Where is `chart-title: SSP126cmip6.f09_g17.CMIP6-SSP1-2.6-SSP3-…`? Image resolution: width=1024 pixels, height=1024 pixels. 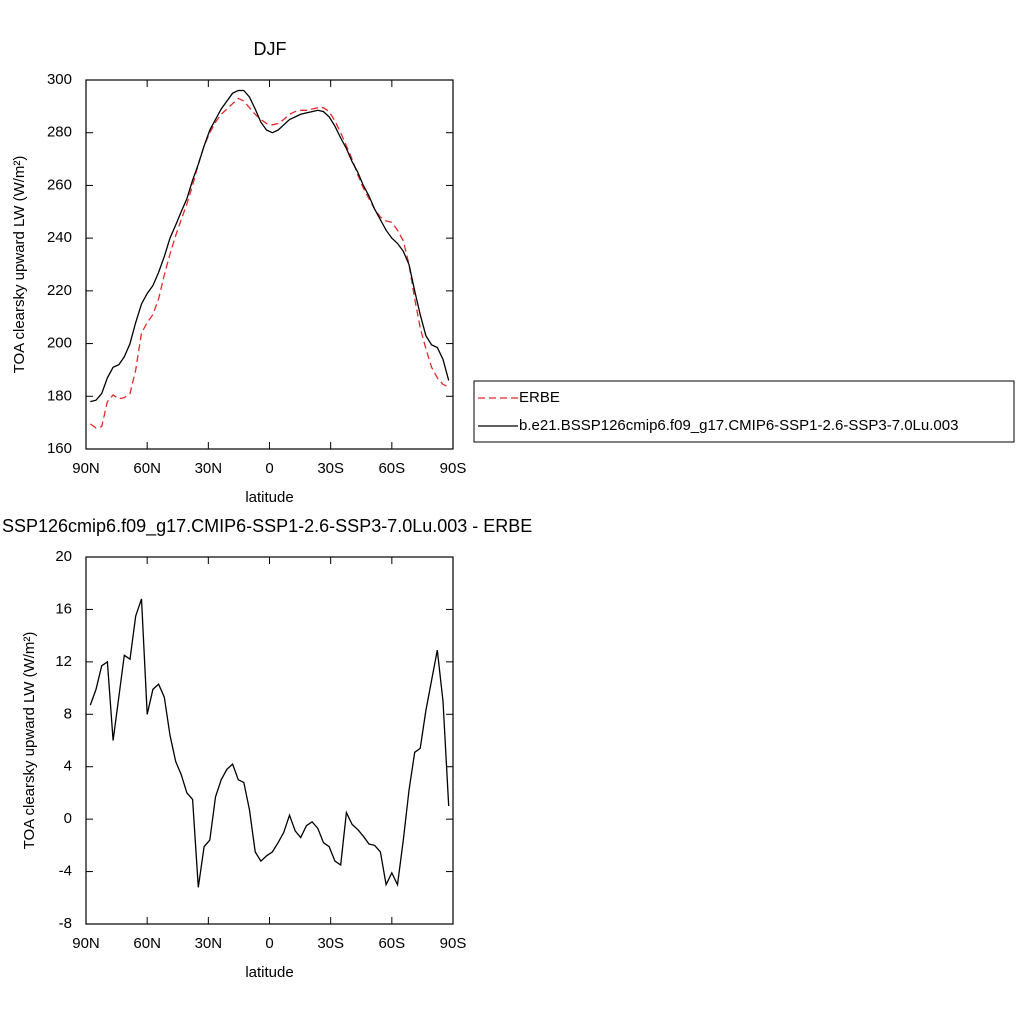
chart-title: SSP126cmip6.f09_g17.CMIP6-SSP1-2.6-SSP3-… is located at coordinates (267, 526).